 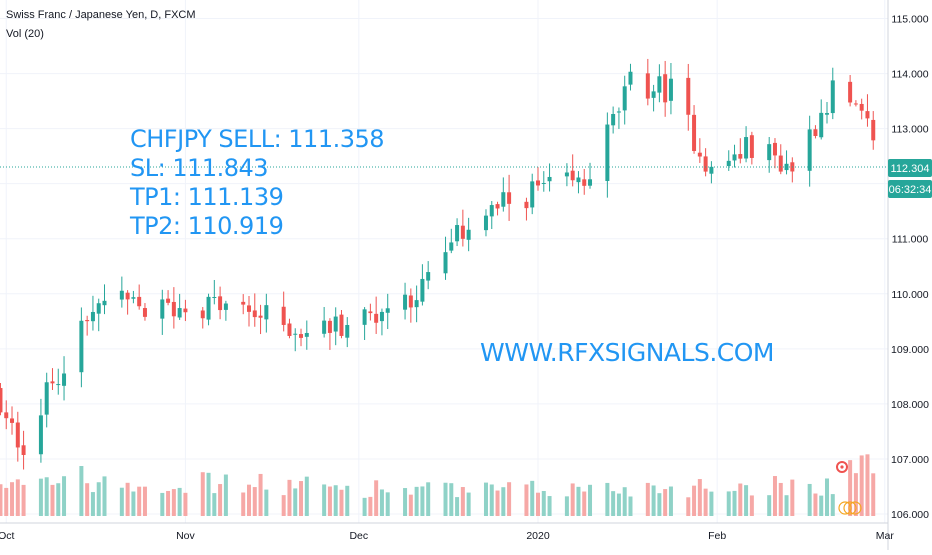 What do you see at coordinates (909, 20) in the screenshot?
I see `price-tick-label: 115.000` at bounding box center [909, 20].